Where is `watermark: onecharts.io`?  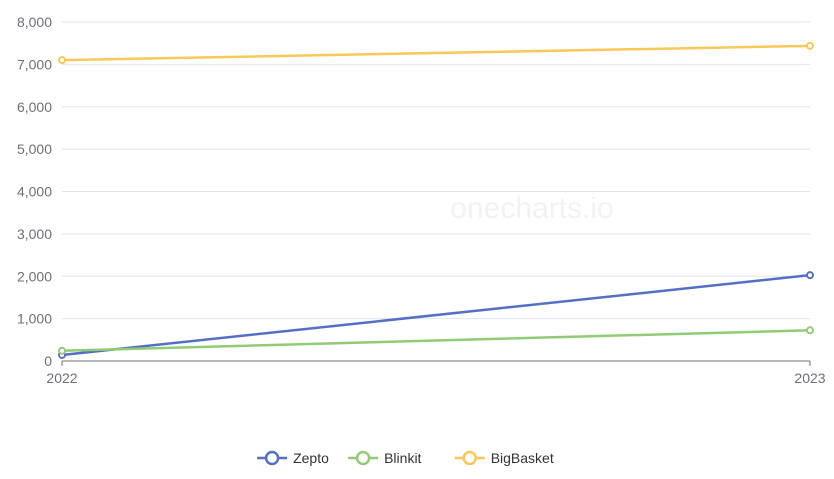
watermark: onecharts.io is located at coordinates (531, 208).